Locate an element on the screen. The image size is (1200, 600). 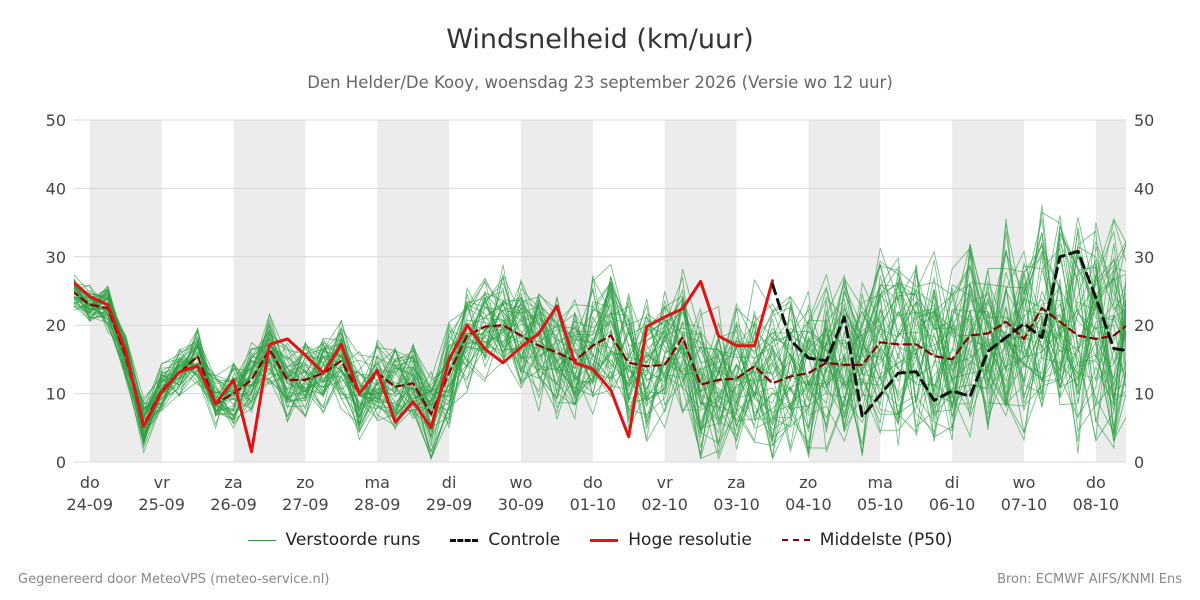
legend-label-hires: Hoge resolutie is located at coordinates (690, 540).